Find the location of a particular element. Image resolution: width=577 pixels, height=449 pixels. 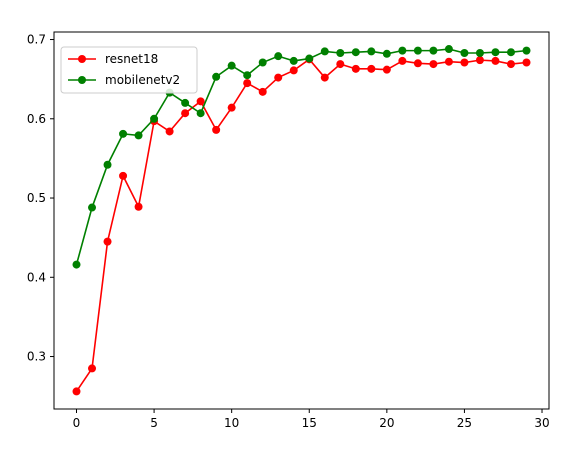

y-tick-label: 0.6 is located at coordinates (36, 119).